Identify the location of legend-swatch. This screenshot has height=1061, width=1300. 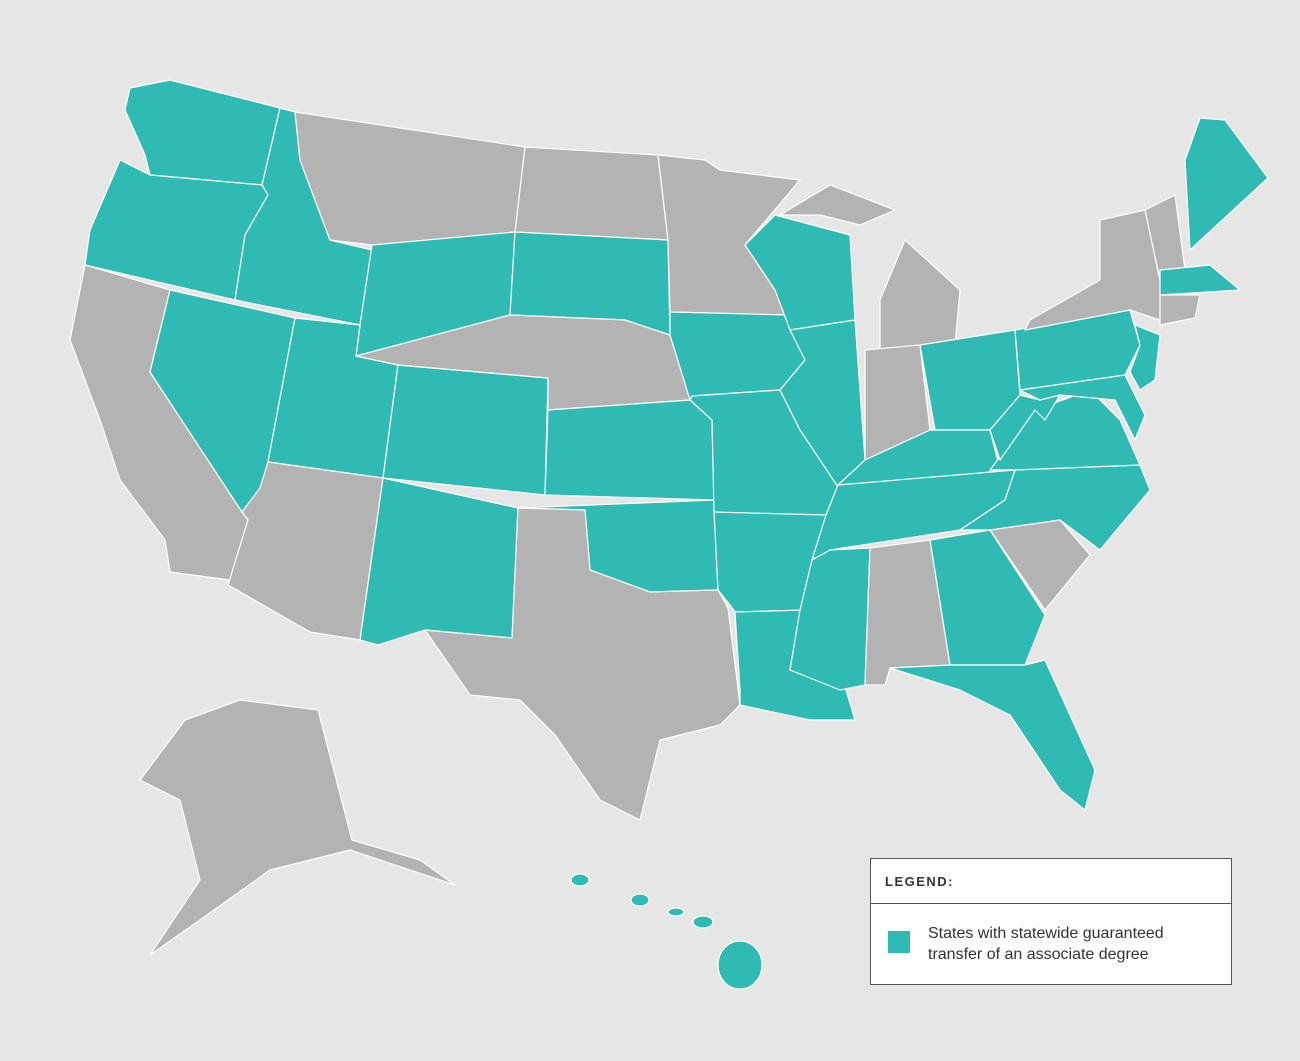
(899, 942).